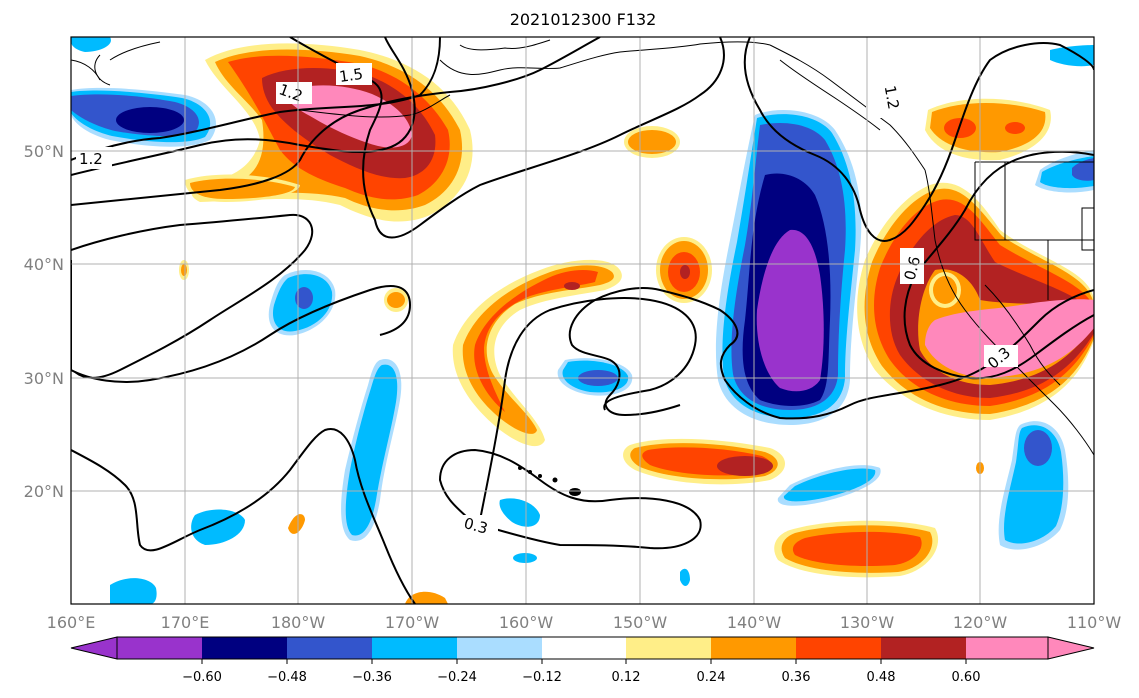  Describe the element at coordinates (185, 622) in the screenshot. I see `x-tick-label: 170°E` at that location.